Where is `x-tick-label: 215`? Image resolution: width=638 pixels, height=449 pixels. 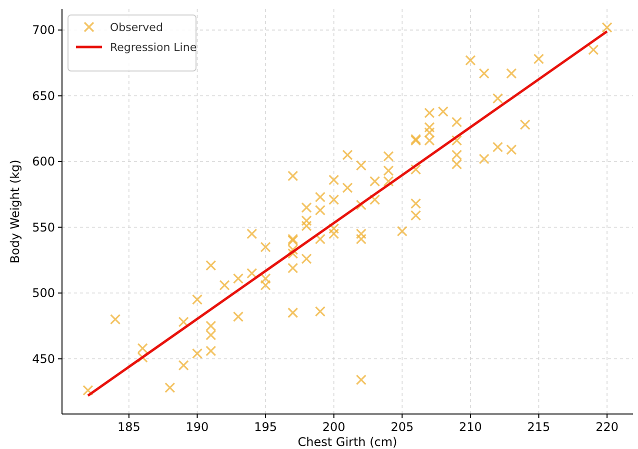
x-tick-label: 215 is located at coordinates (538, 427).